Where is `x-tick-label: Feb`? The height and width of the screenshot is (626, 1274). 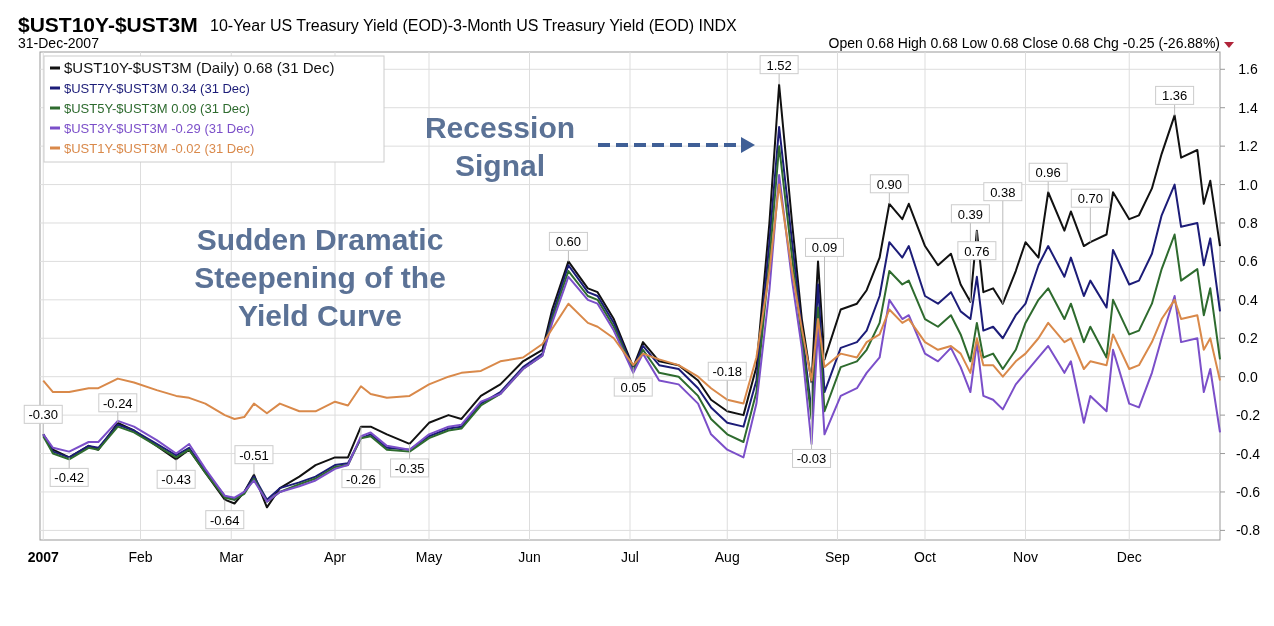
x-tick-label: Feb is located at coordinates (140, 557).